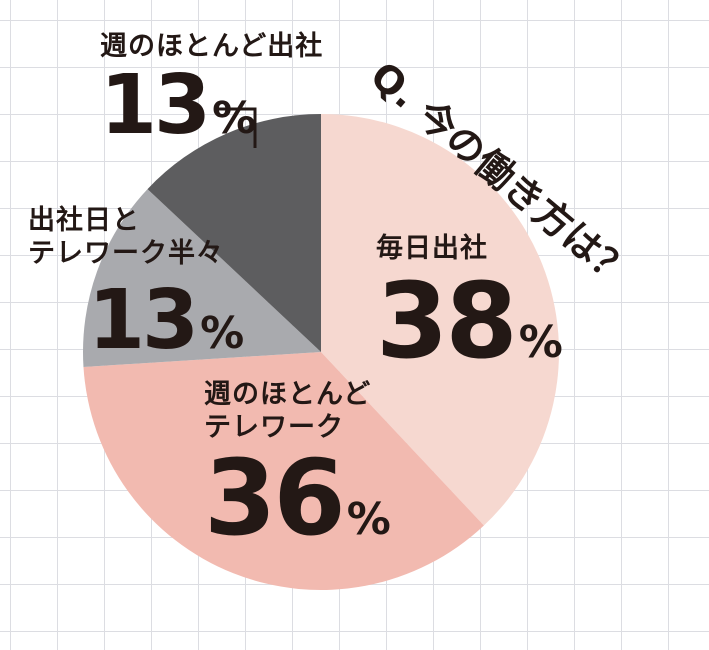 The height and width of the screenshot is (650, 709). Describe the element at coordinates (84, 220) in the screenshot. I see `category-label-line1: 出社日と` at that location.